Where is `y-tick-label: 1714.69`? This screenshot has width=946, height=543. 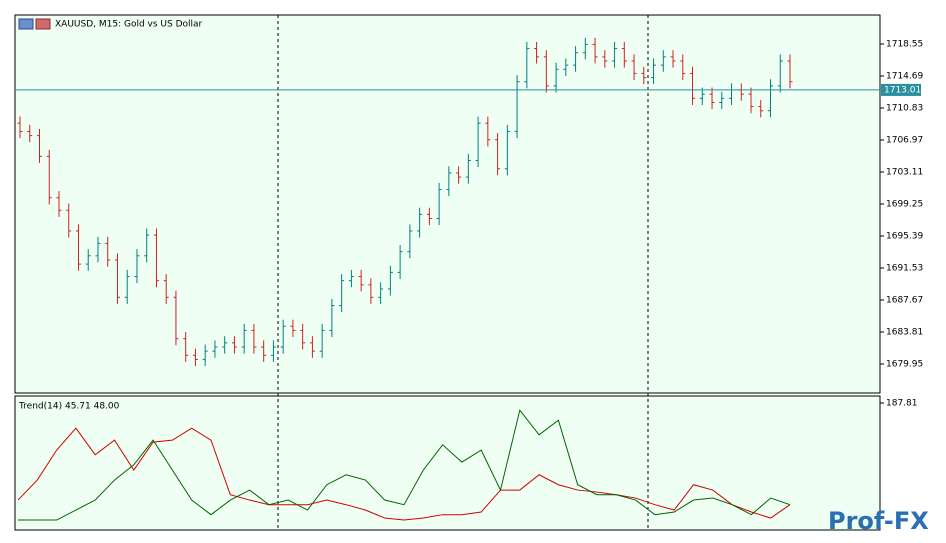 y-tick-label: 1714.69 is located at coordinates (904, 77).